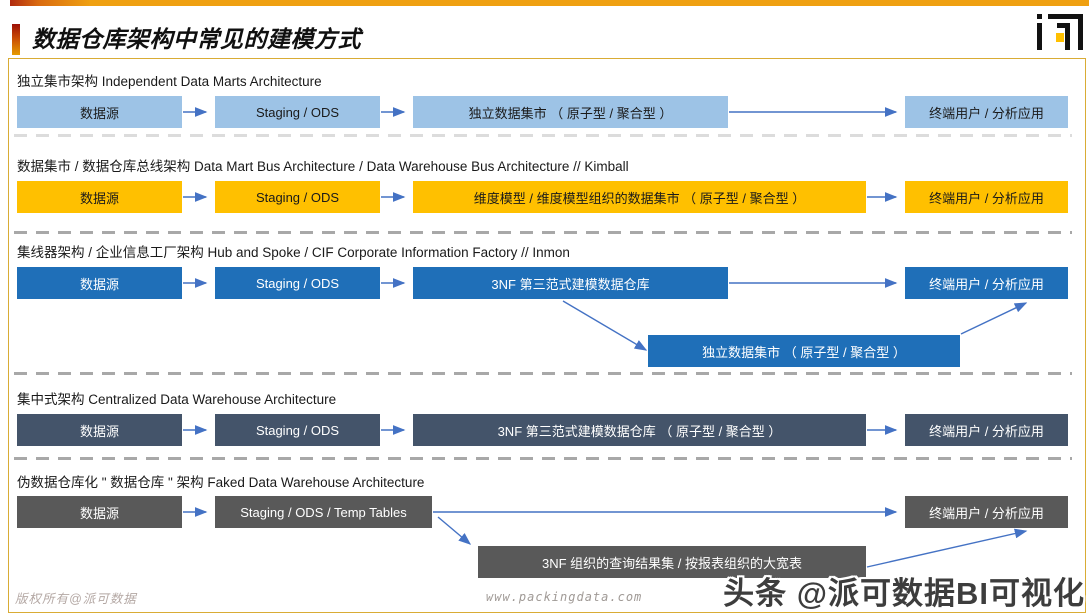  What do you see at coordinates (1060, 32) in the screenshot?
I see `brand-logo-icon` at bounding box center [1060, 32].